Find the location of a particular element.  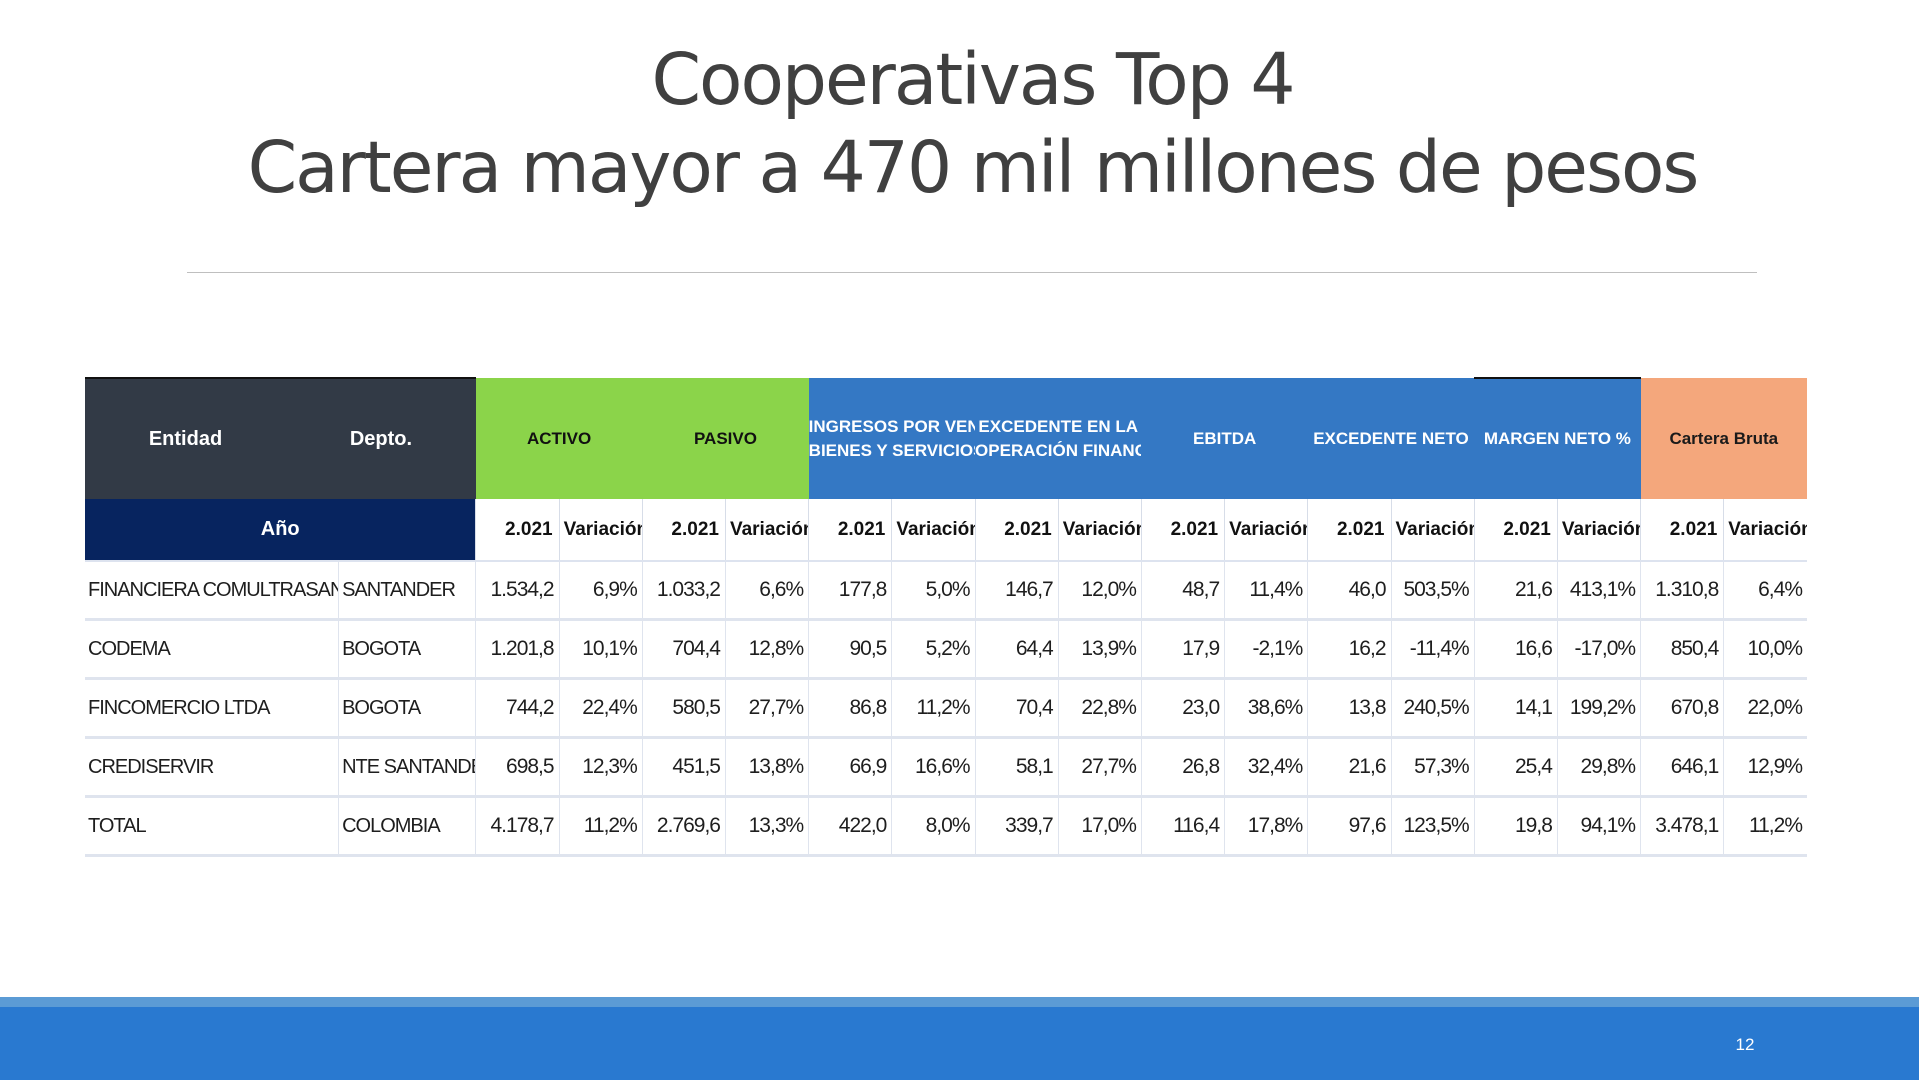

cell-value: 17,9 is located at coordinates (1182, 649).